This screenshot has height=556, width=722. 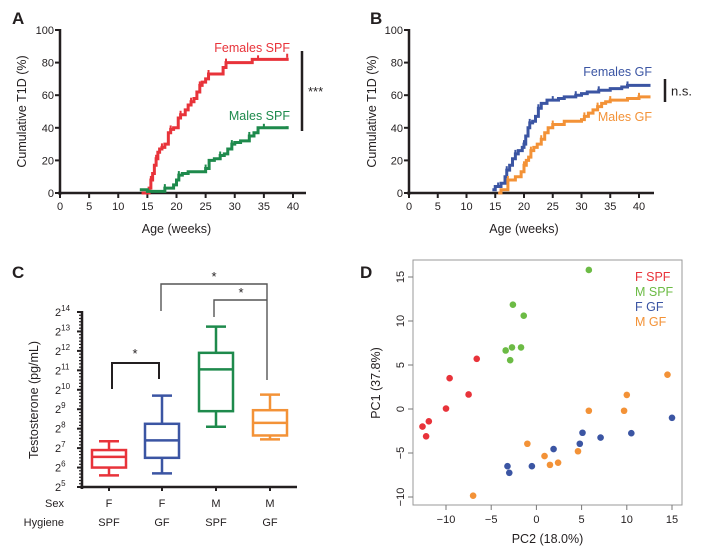 I want to click on legend-entry: M GF, so click(x=651, y=322).